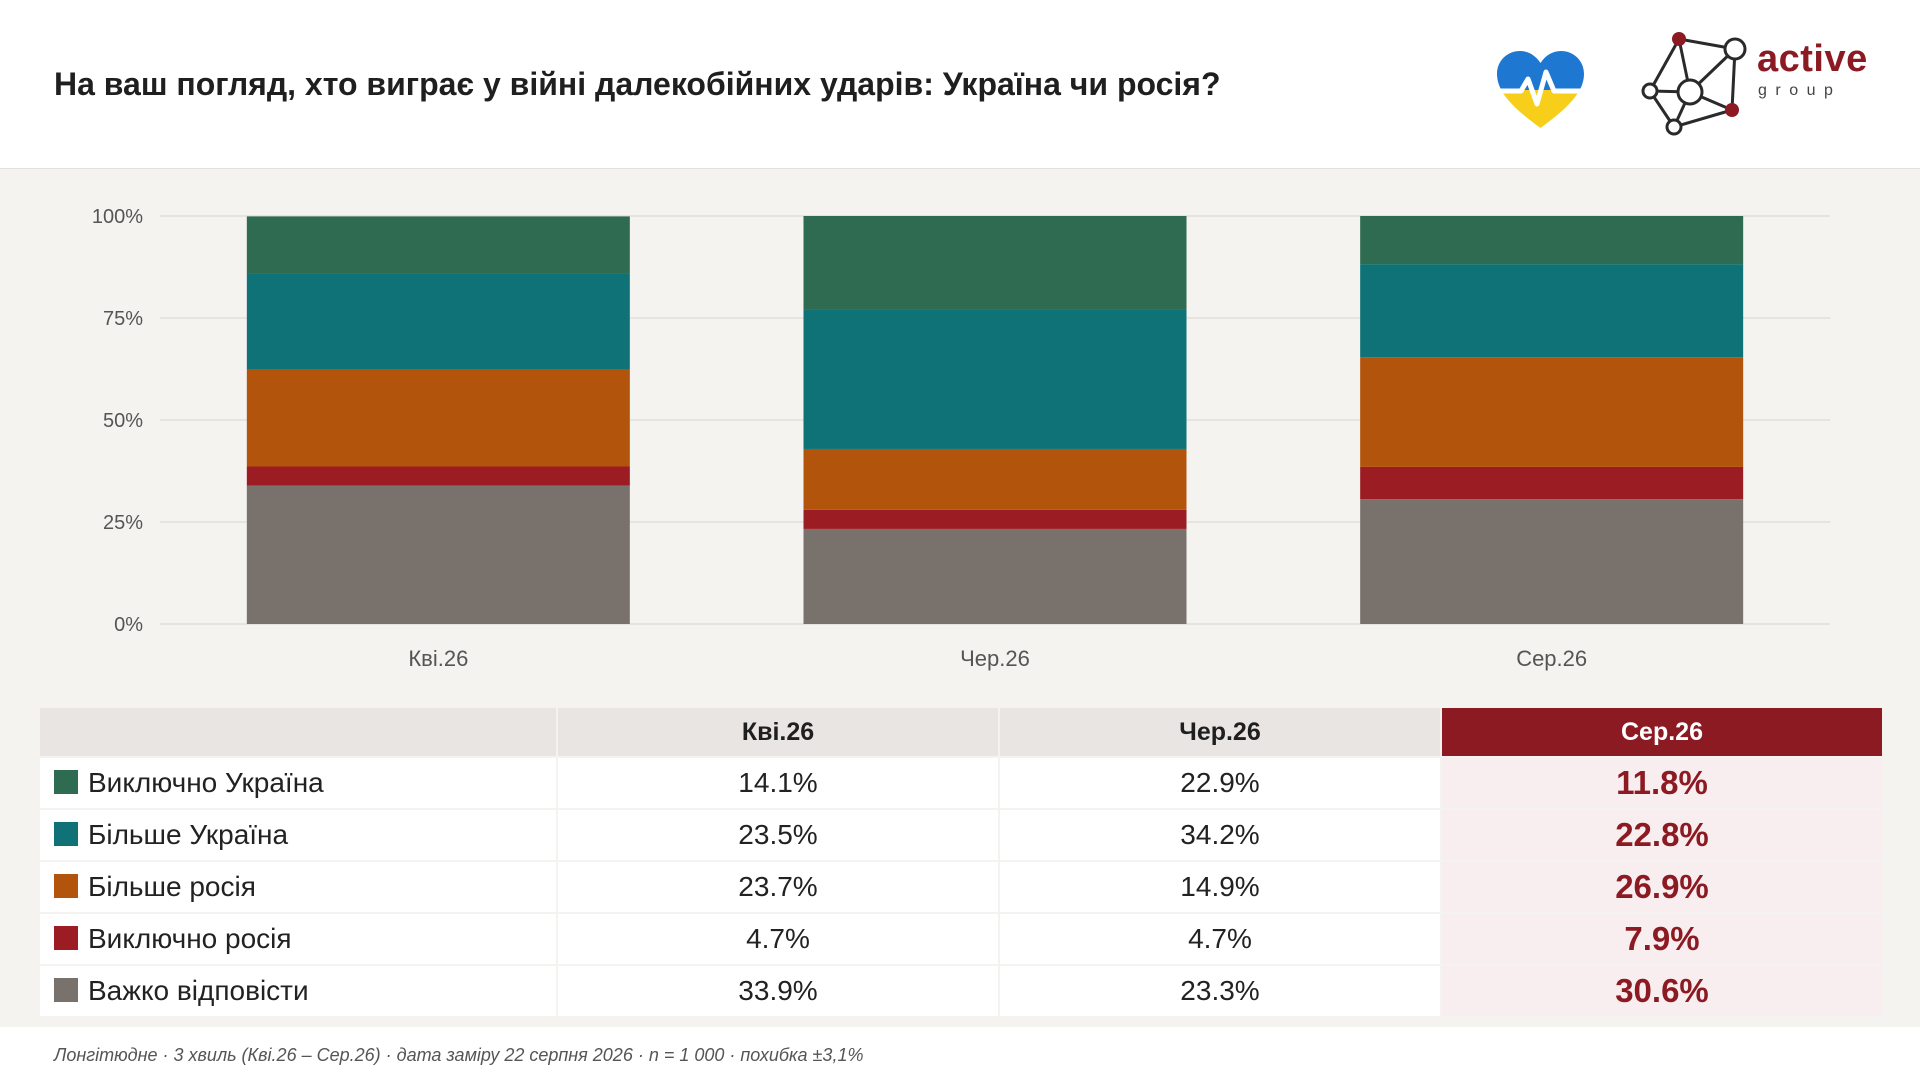 This screenshot has width=1920, height=1081. Describe the element at coordinates (190, 938) in the screenshot. I see `row-label: Виключно росія` at that location.